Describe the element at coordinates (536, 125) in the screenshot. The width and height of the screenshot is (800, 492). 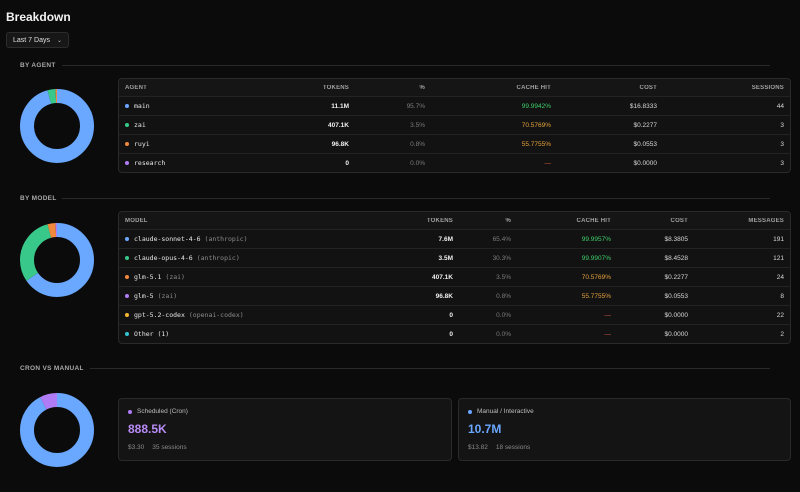
I see `cache-hit-cell: 70.5769%` at that location.